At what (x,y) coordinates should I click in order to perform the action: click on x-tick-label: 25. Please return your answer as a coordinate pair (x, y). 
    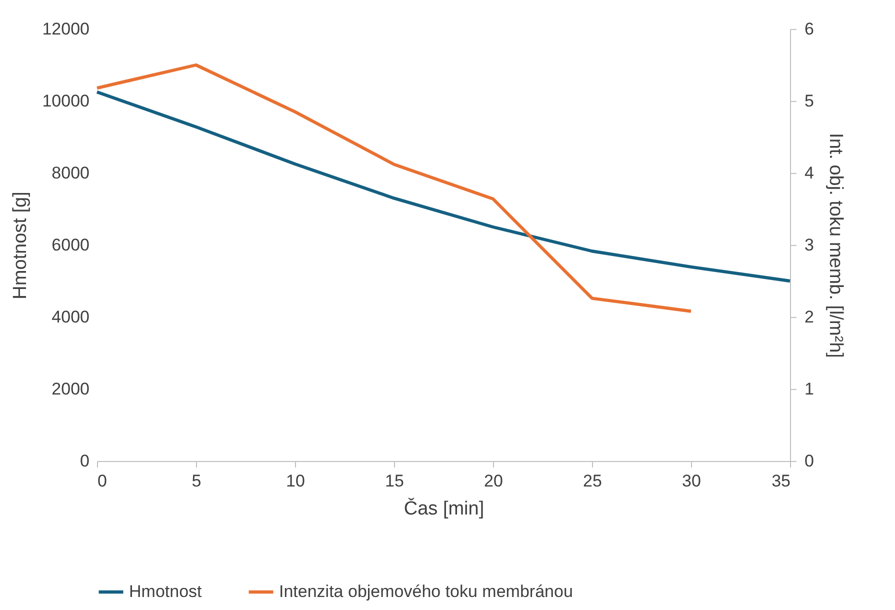
    Looking at the image, I should click on (592, 481).